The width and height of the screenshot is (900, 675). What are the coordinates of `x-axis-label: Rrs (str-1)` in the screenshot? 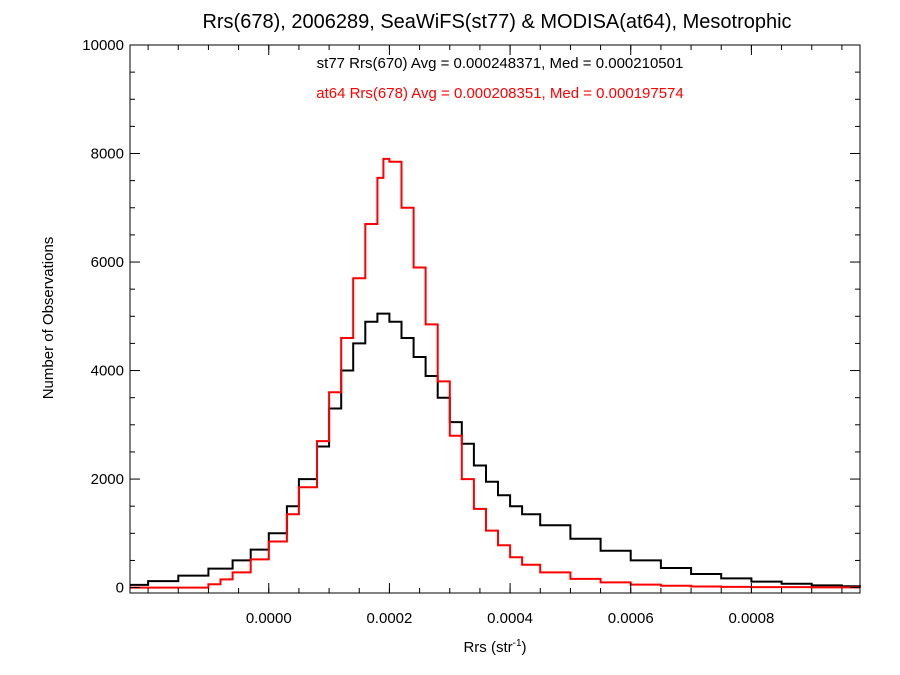 It's located at (494, 647).